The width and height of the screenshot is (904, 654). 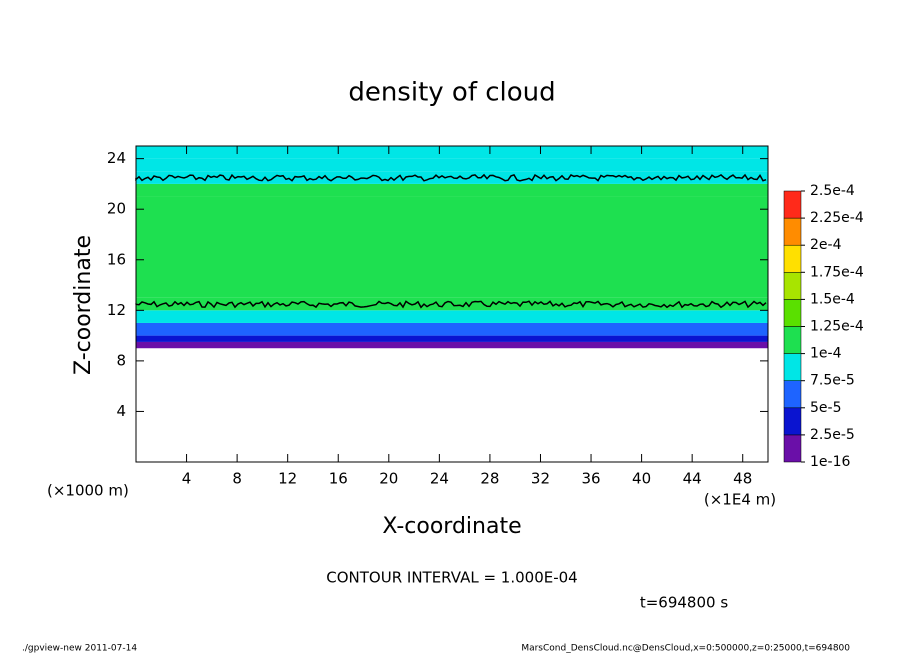 What do you see at coordinates (88, 491) in the screenshot?
I see `y-unit: (×1000 m)` at bounding box center [88, 491].